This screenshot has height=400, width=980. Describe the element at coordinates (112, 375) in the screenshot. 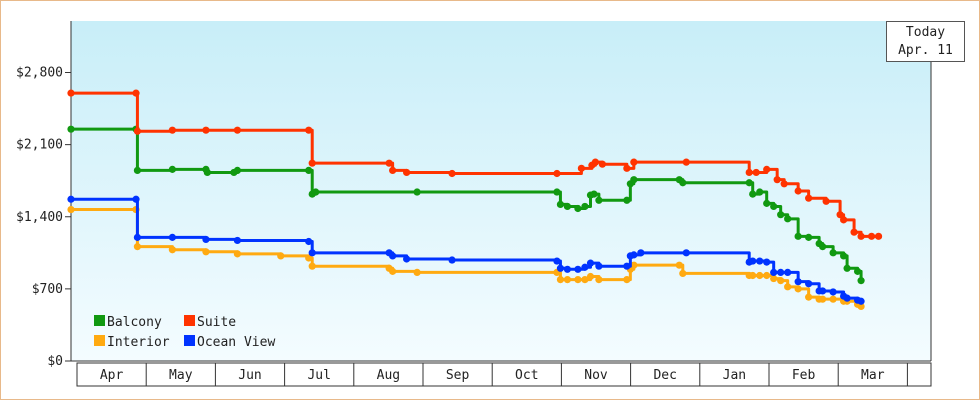

I see `x-tick-label: Apr` at that location.